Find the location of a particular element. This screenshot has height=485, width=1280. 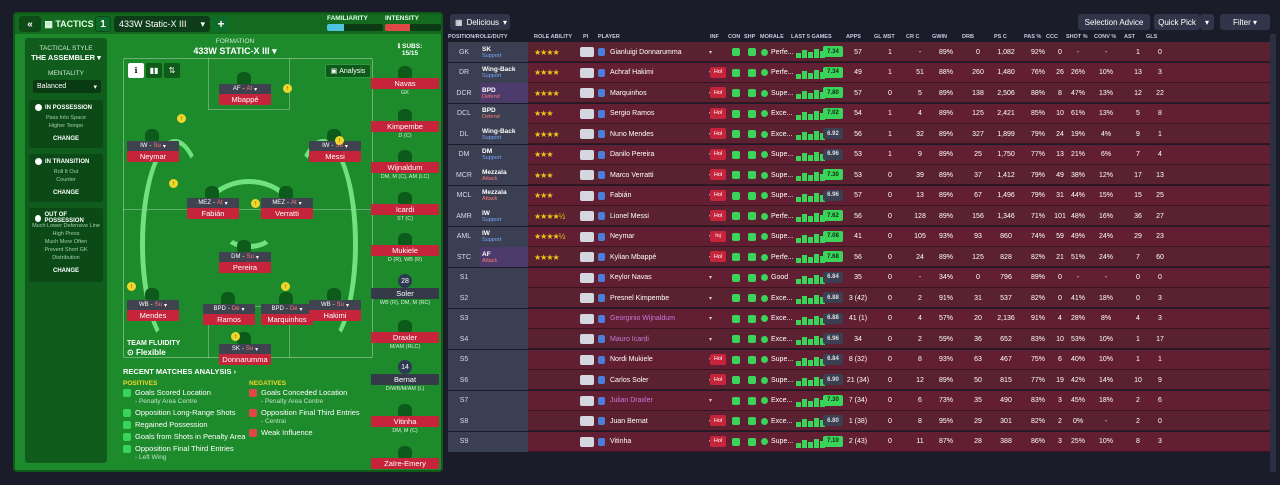

position-cell: S8 is located at coordinates (464, 421).